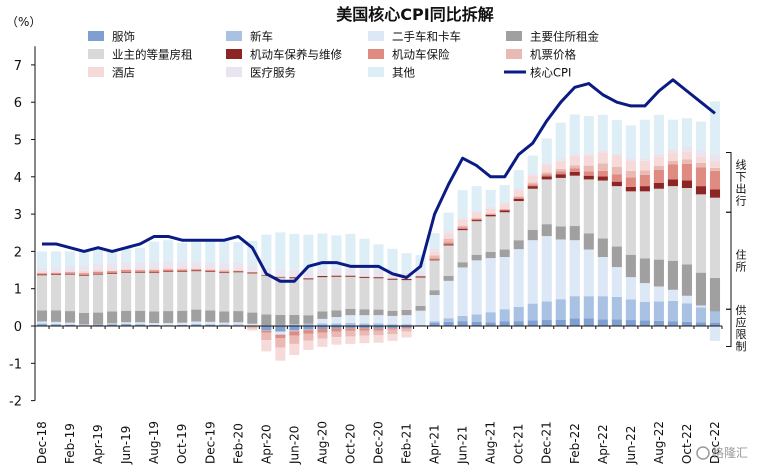  Describe the element at coordinates (491, 442) in the screenshot. I see `x-tick-label: Aug-21` at that location.